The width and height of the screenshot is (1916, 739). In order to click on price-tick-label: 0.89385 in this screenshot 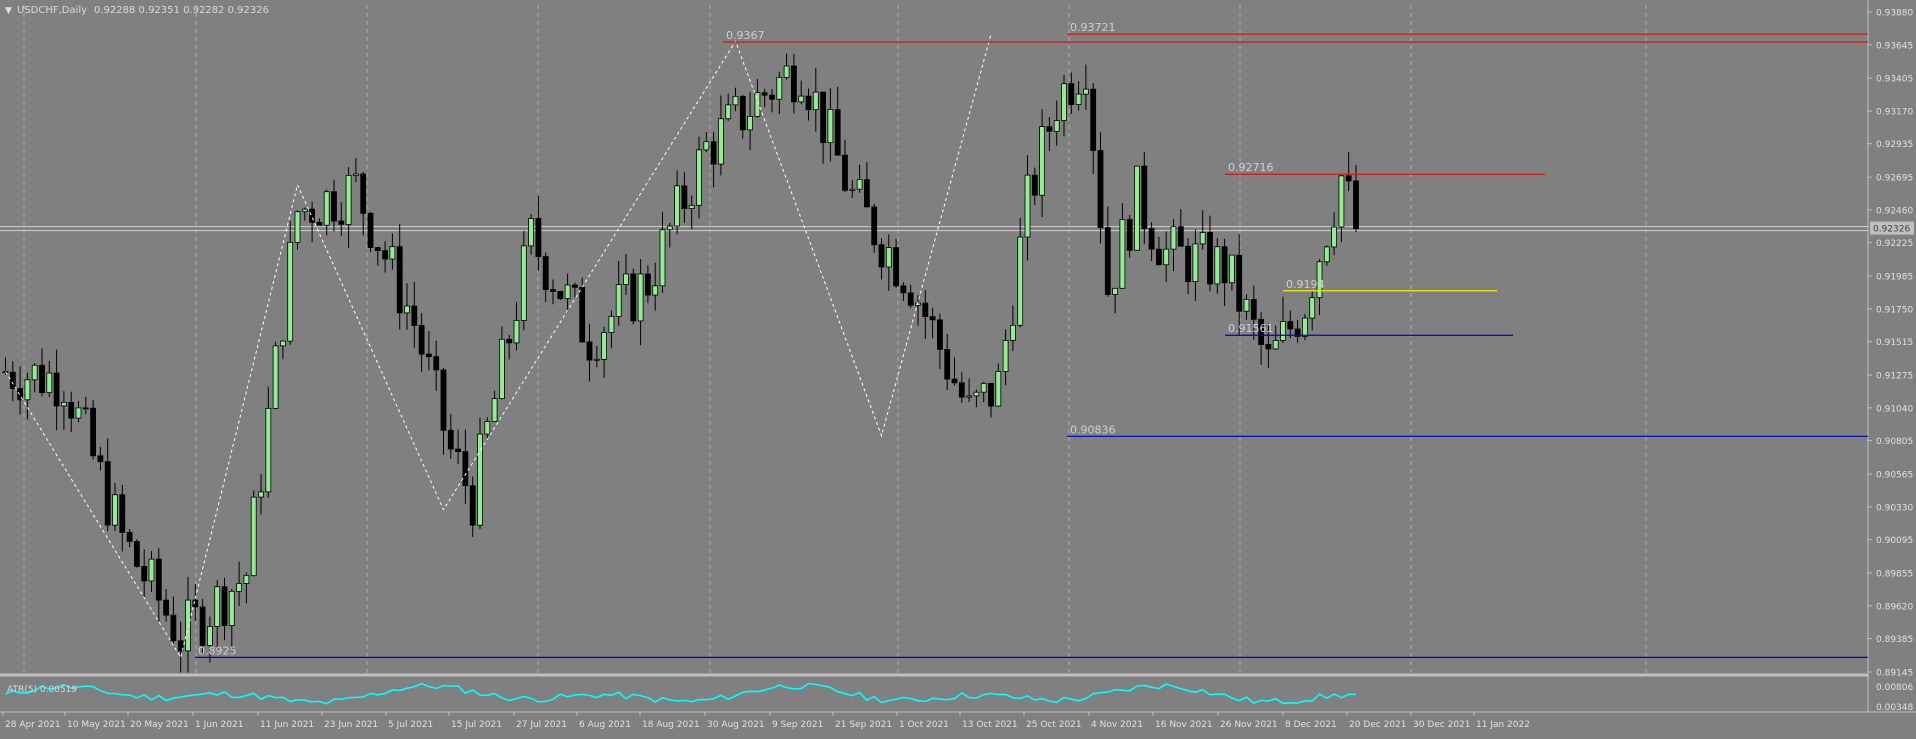, I will do `click(1894, 640)`.